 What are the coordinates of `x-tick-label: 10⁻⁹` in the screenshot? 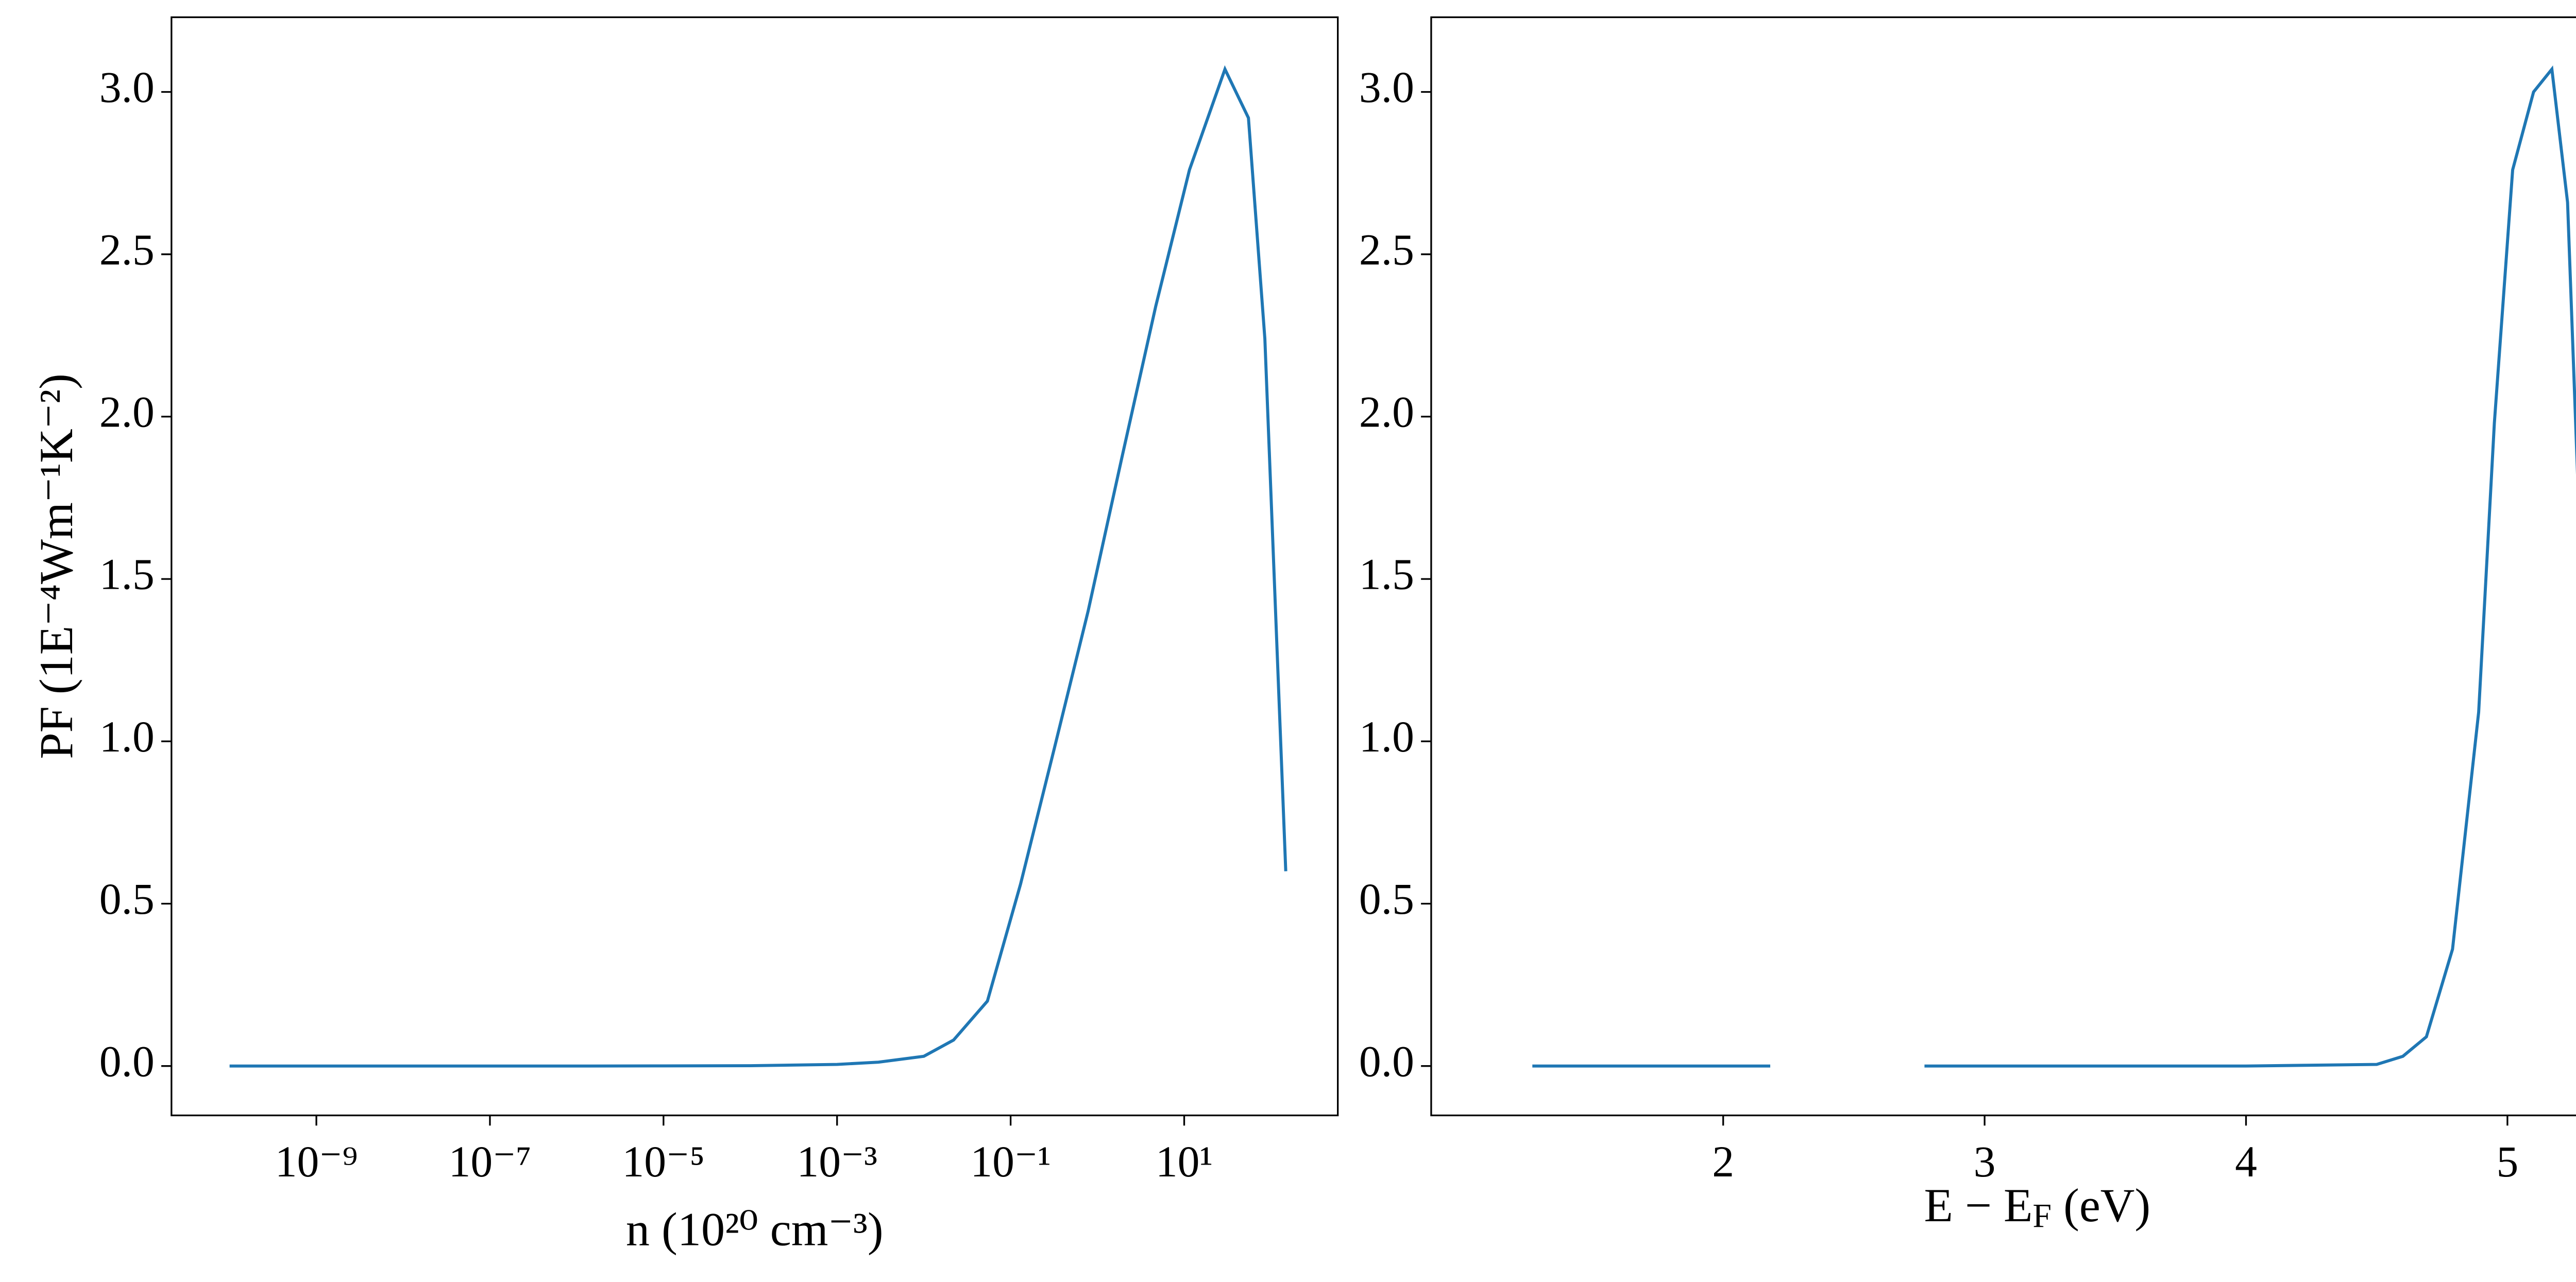 It's located at (316, 1162).